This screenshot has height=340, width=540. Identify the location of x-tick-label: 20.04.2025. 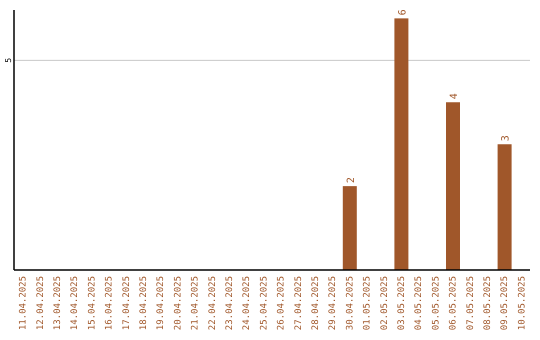
(178, 303).